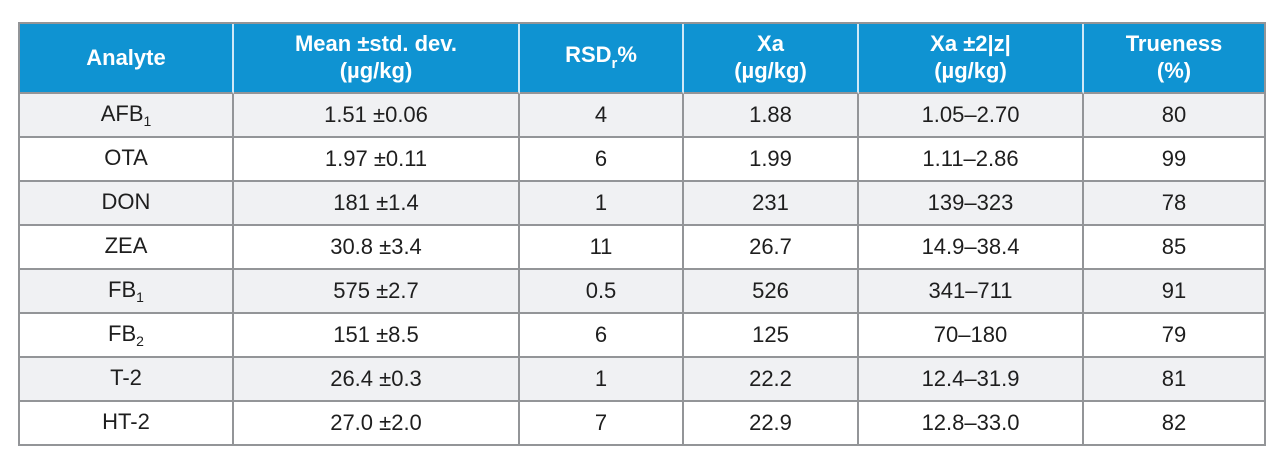 Image resolution: width=1280 pixels, height=476 pixels. Describe the element at coordinates (1174, 380) in the screenshot. I see `trueness-cell: 81` at that location.